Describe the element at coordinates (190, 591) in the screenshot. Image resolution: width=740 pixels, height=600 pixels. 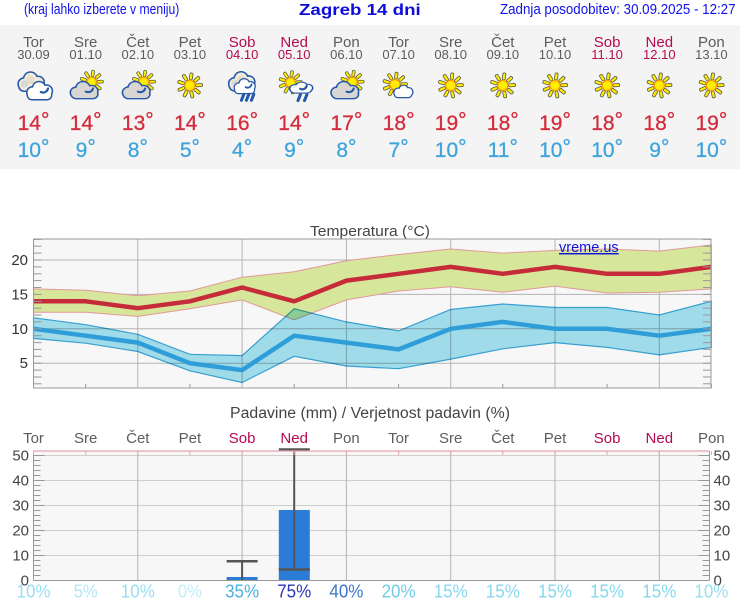
I see `svg-text: 0%` at that location.